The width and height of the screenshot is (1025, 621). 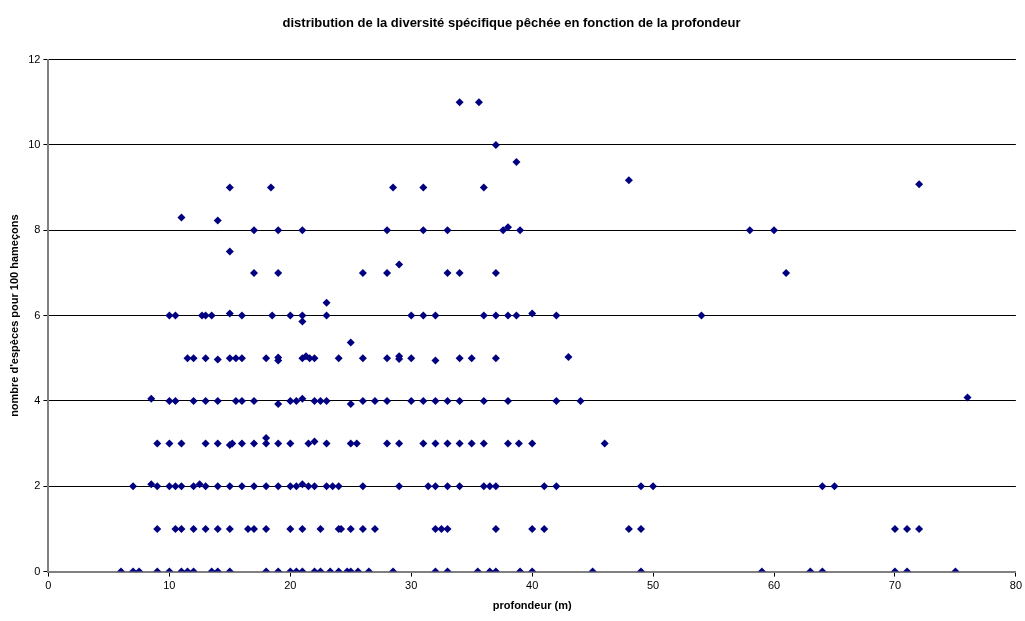 What do you see at coordinates (411, 585) in the screenshot?
I see `x-tick-label: 30` at bounding box center [411, 585].